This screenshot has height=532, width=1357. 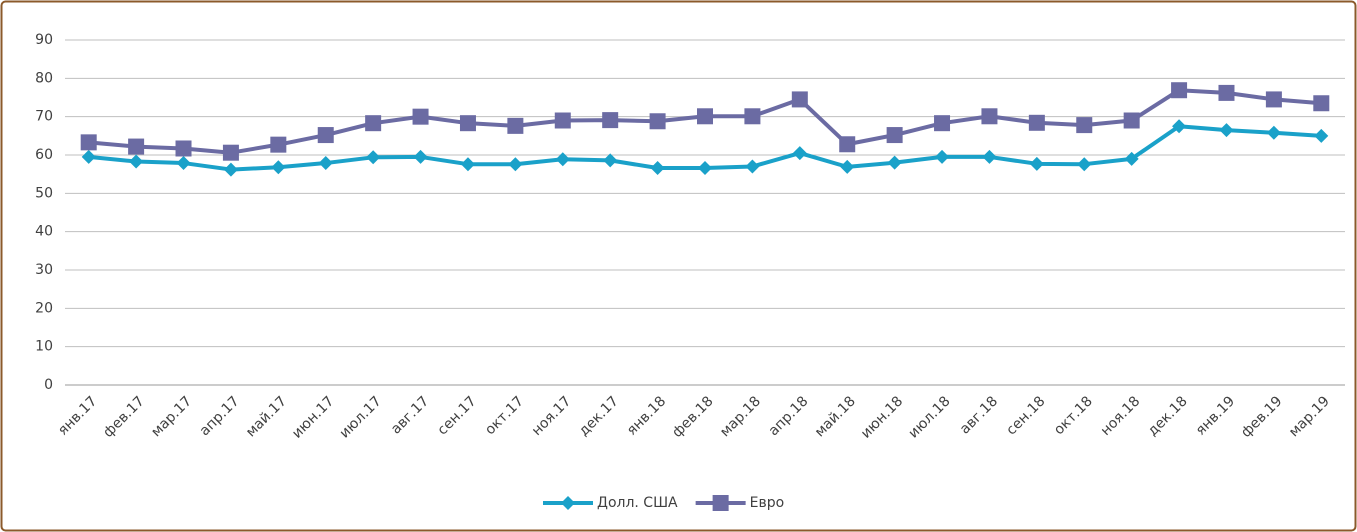 I want to click on legend-label: Долл. США, so click(x=637, y=503).